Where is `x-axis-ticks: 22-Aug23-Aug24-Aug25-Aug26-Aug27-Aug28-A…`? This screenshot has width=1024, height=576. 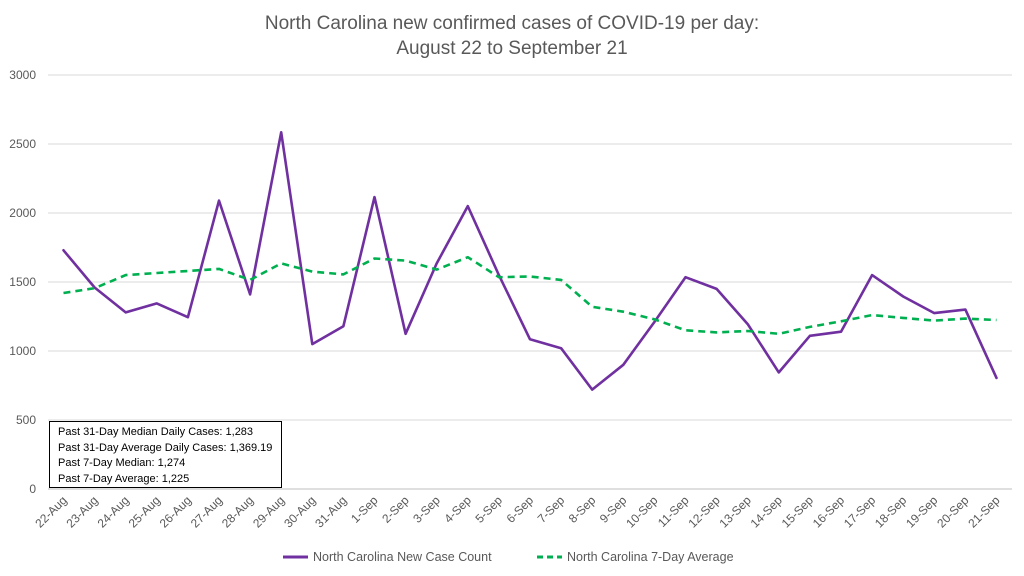 x-axis-ticks: 22-Aug23-Aug24-Aug25-Aug26-Aug27-Aug28-A… is located at coordinates (517, 511).